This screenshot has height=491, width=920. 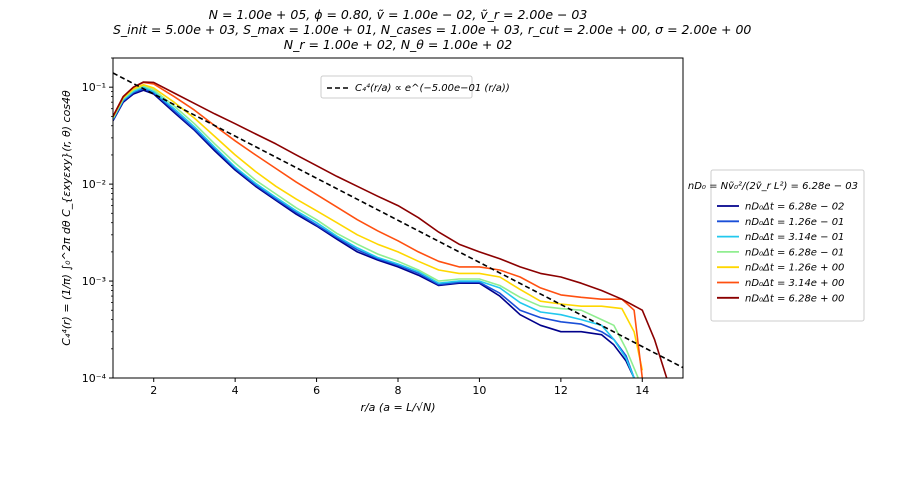 What do you see at coordinates (398, 44) in the screenshot?
I see `chart-title-line-3: N_r = 1.00e + 02, N_θ = 1.00e + 02` at bounding box center [398, 44].